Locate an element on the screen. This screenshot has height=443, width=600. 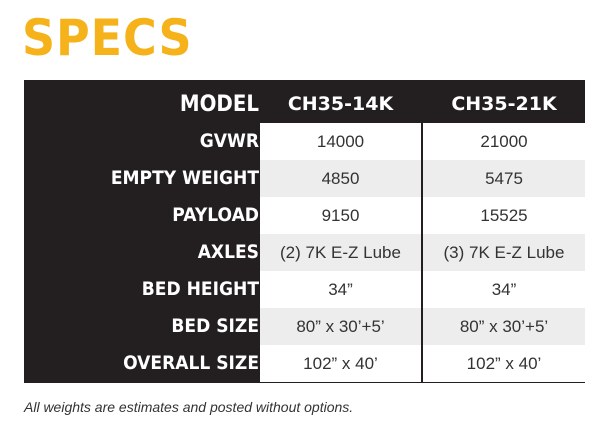
row-label: BED SIZE is located at coordinates (215, 326).